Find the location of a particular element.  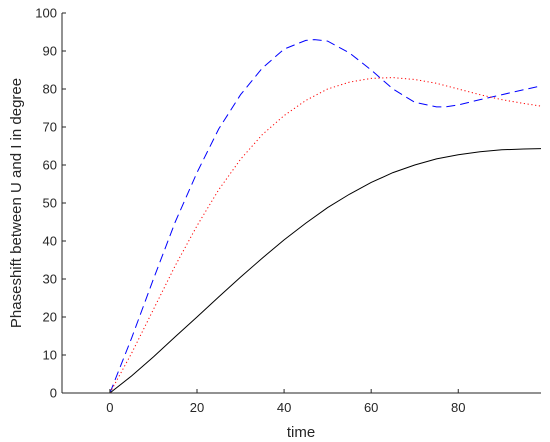

y-axis-label: Phaseshift between U and I in degree is located at coordinates (16, 203).